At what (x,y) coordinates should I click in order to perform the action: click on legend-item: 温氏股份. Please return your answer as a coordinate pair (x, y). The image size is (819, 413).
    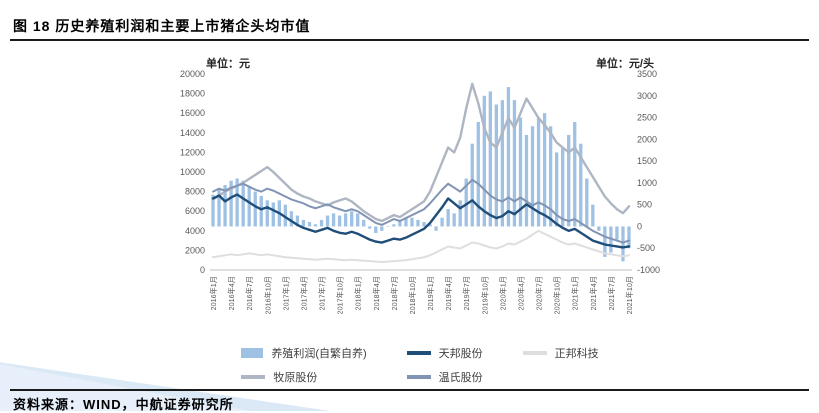
    Looking at the image, I should click on (444, 377).